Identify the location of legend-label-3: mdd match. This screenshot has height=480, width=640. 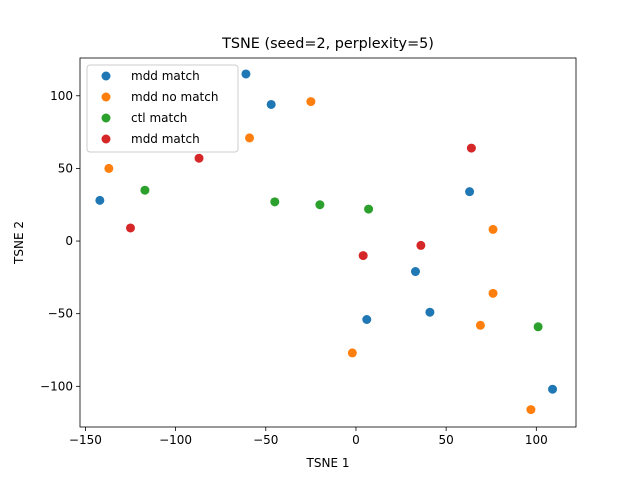
(165, 139).